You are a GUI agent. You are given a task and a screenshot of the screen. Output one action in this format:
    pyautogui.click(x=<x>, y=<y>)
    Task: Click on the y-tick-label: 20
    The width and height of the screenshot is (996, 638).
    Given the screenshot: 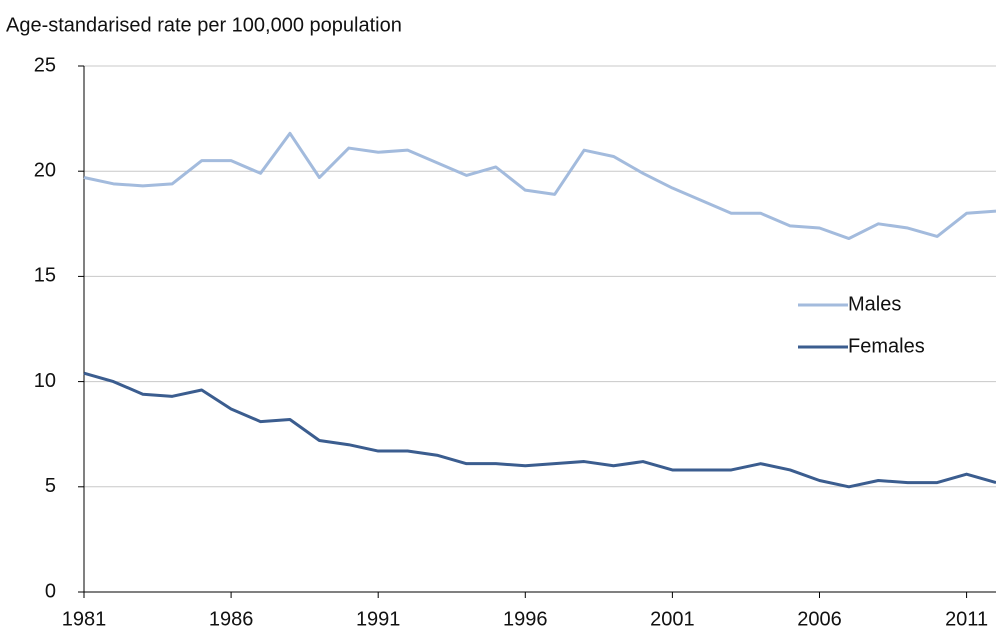 What is the action you would take?
    pyautogui.click(x=45, y=170)
    